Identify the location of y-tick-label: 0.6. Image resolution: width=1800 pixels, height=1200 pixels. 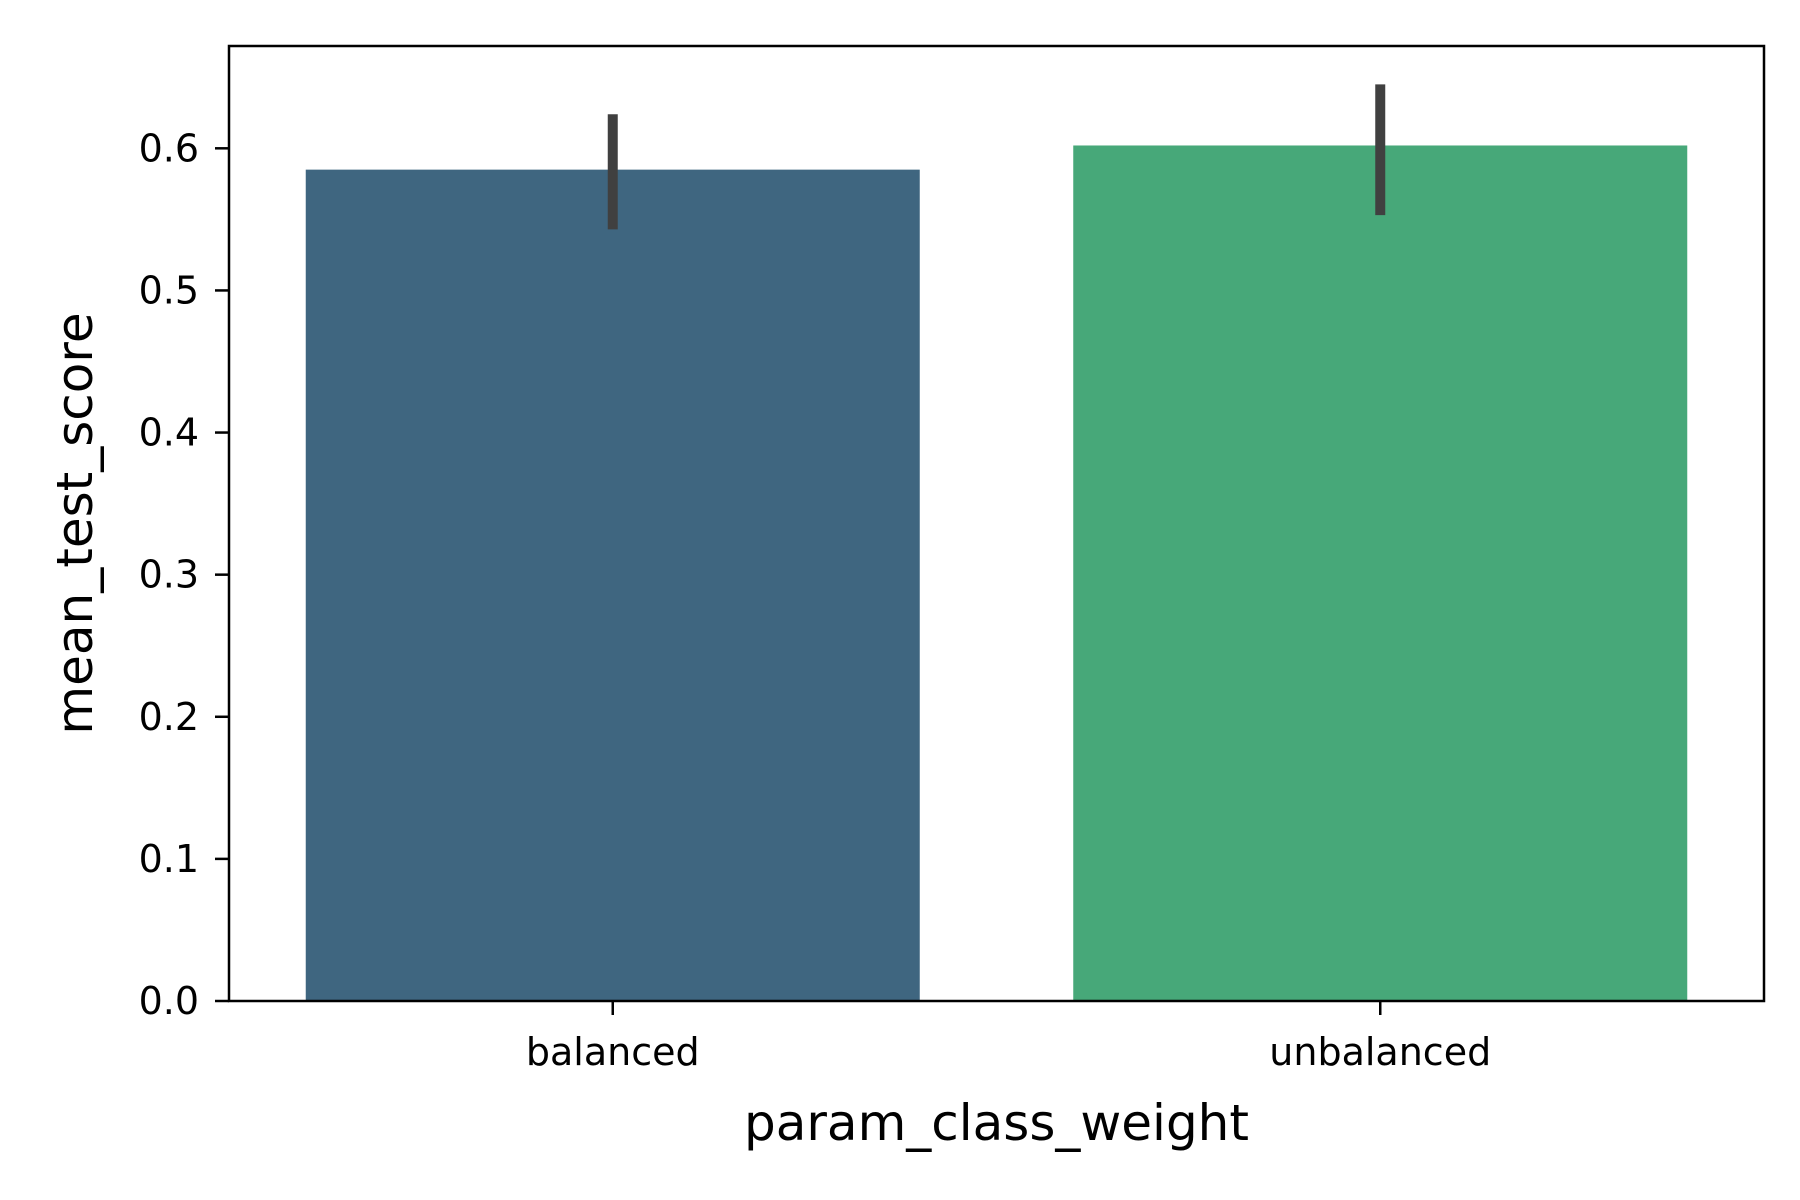
(169, 148).